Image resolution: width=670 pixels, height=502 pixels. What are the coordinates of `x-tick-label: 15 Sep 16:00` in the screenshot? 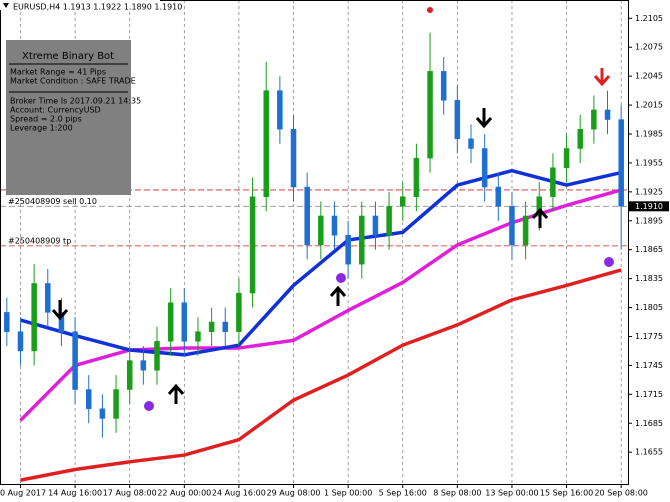 It's located at (566, 493).